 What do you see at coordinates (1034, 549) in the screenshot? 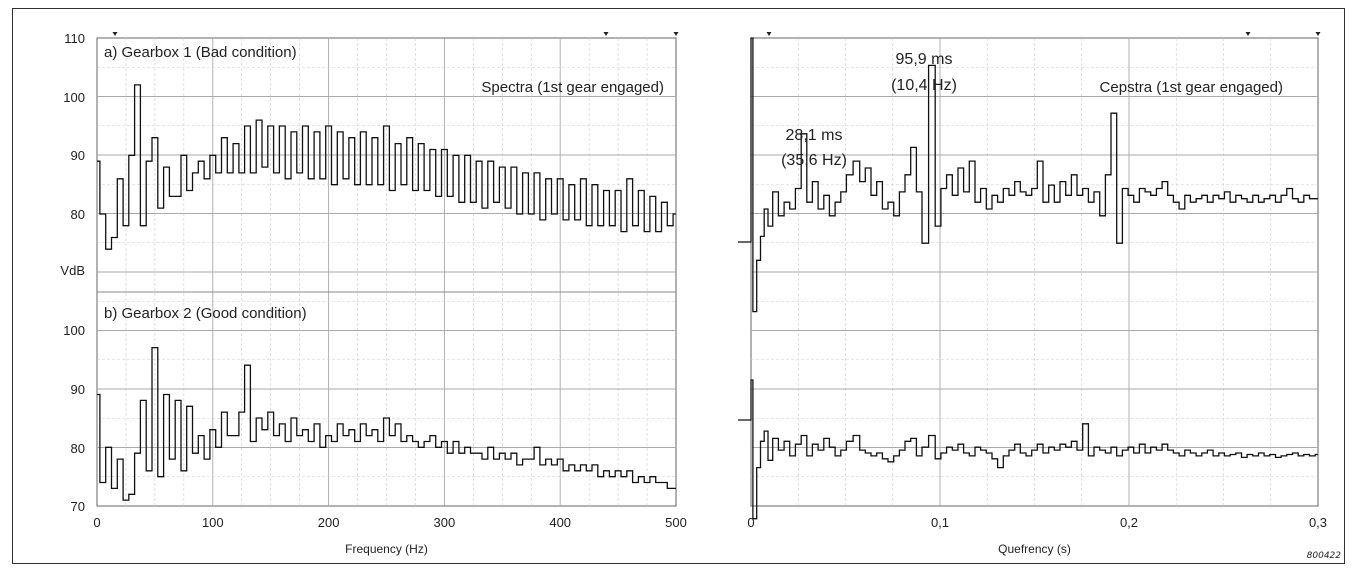
I see `cepstra-x-axis-label: Quefrency (s)` at bounding box center [1034, 549].